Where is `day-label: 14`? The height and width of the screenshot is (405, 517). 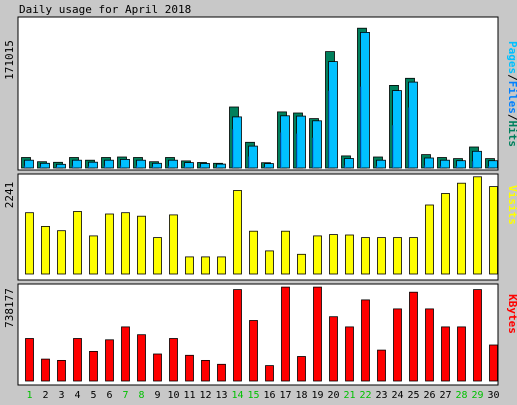
day-label: 14 is located at coordinates (237, 395).